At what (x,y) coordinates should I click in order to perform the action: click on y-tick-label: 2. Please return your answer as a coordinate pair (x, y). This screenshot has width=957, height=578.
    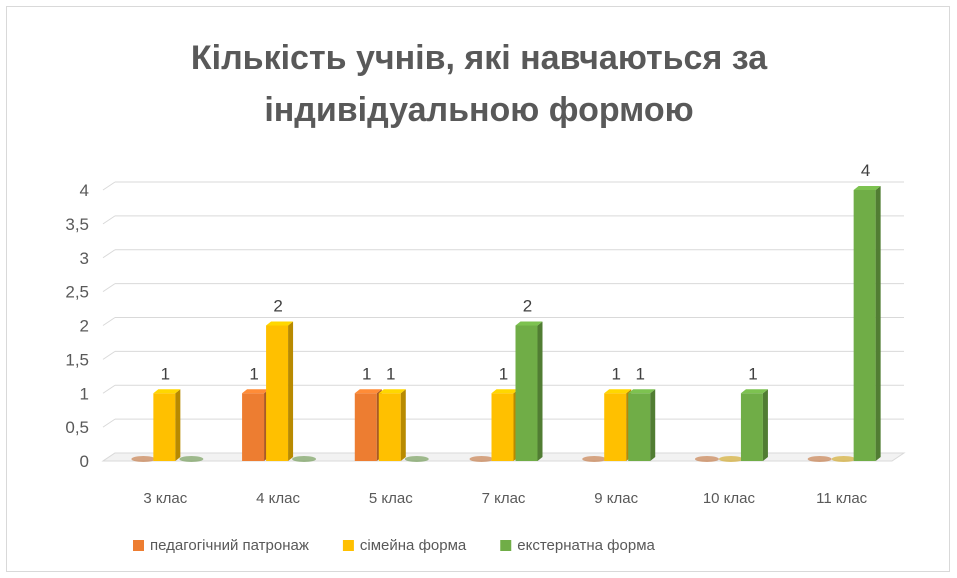
    Looking at the image, I should click on (84, 326).